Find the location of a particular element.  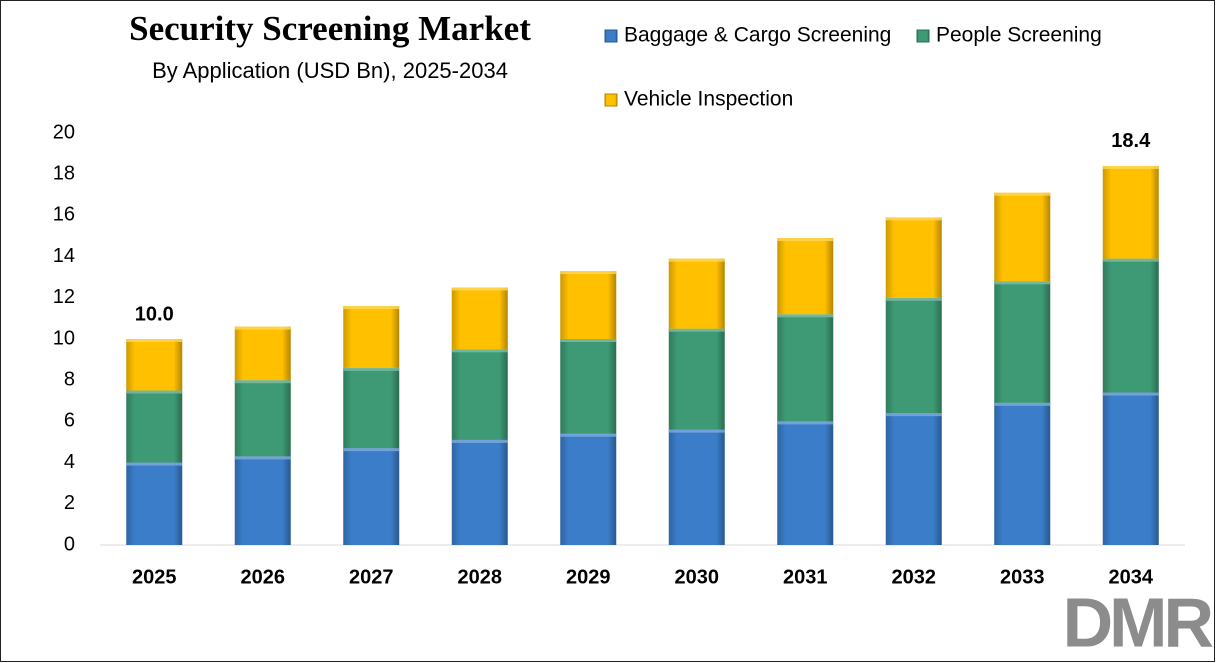

x-tick-label: 2030 is located at coordinates (697, 577).